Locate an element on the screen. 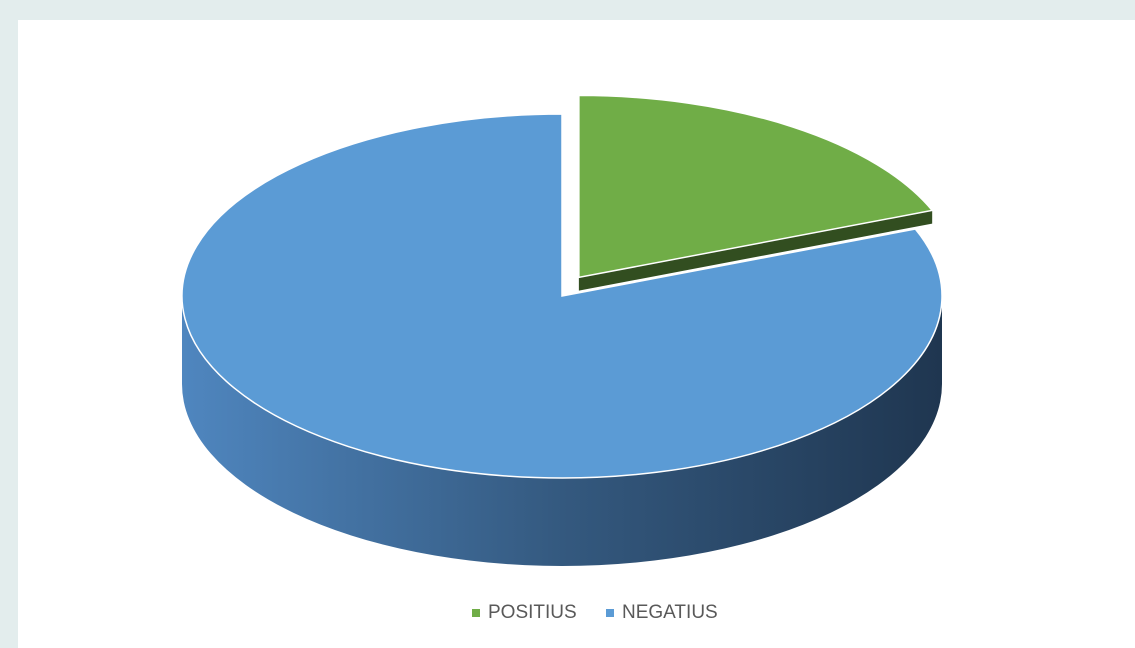 This screenshot has width=1135, height=648. pie-slice is located at coordinates (756, 186).